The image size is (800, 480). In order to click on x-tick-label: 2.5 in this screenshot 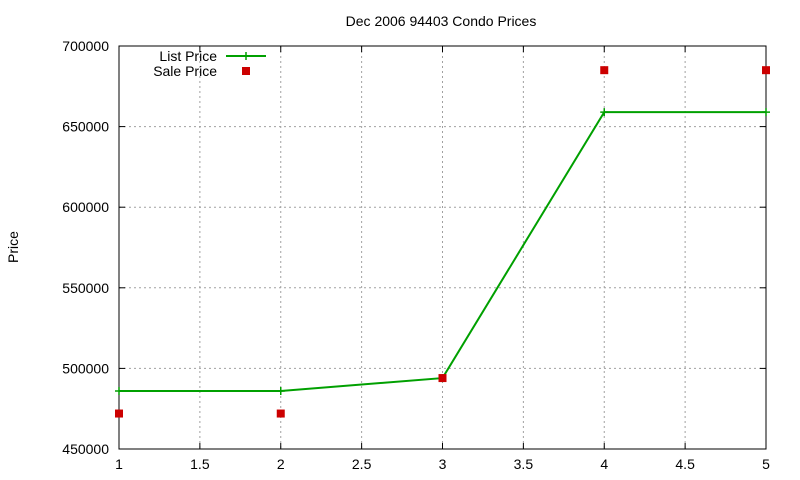, I will do `click(362, 464)`.